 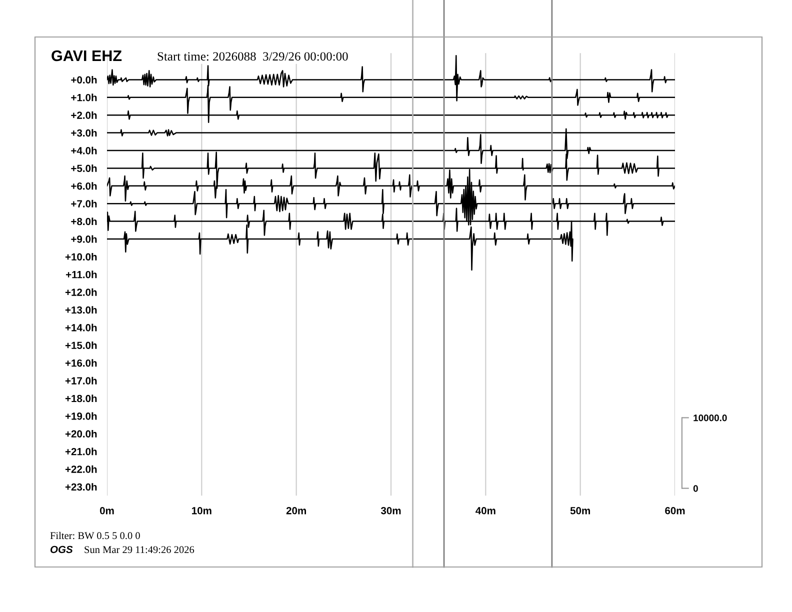 What do you see at coordinates (139, 550) in the screenshot?
I see `text: Sun Mar 29 11:49:26 2026` at bounding box center [139, 550].